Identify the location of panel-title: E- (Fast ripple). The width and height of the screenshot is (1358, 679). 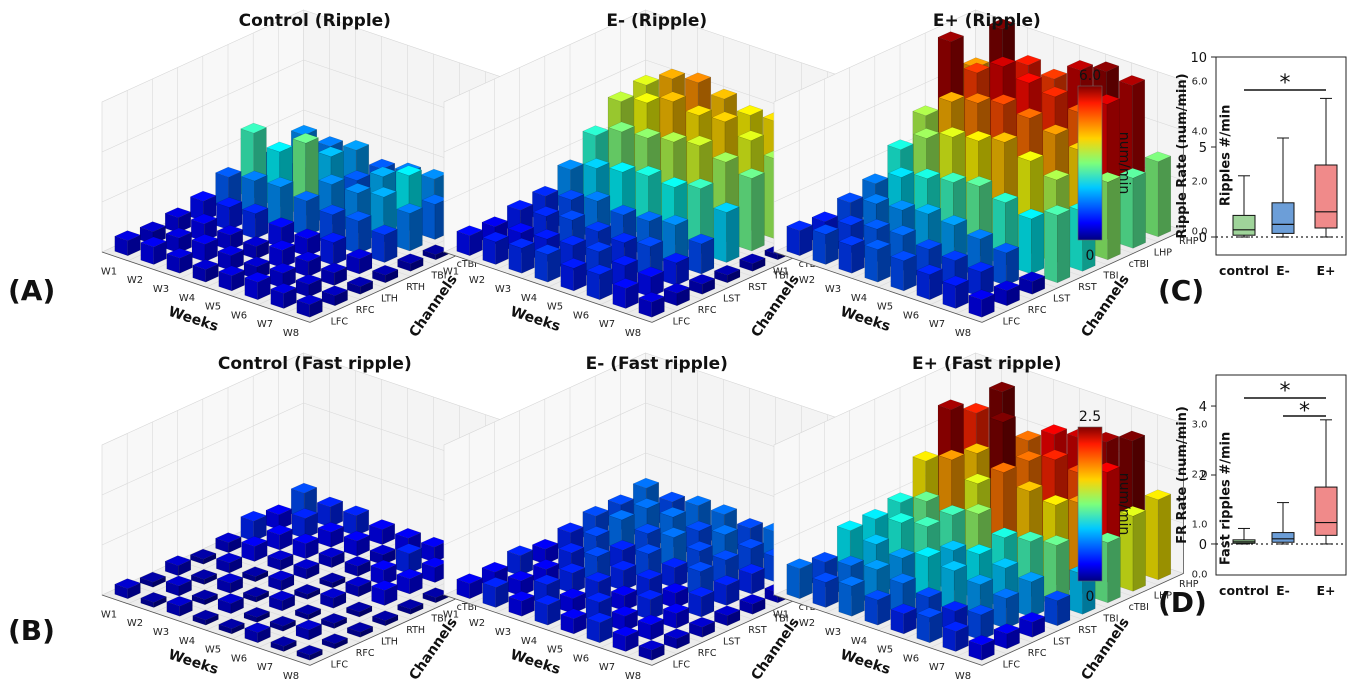
(657, 364).